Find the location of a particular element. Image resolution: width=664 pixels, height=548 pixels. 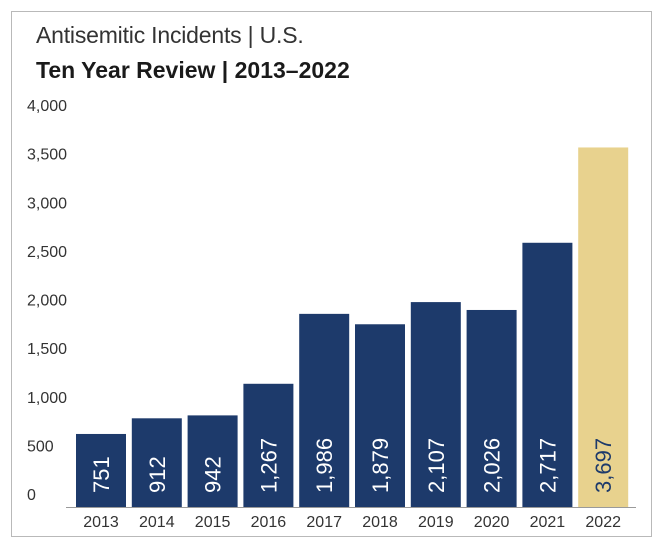

data-label-2014: 912 is located at coordinates (157, 474).